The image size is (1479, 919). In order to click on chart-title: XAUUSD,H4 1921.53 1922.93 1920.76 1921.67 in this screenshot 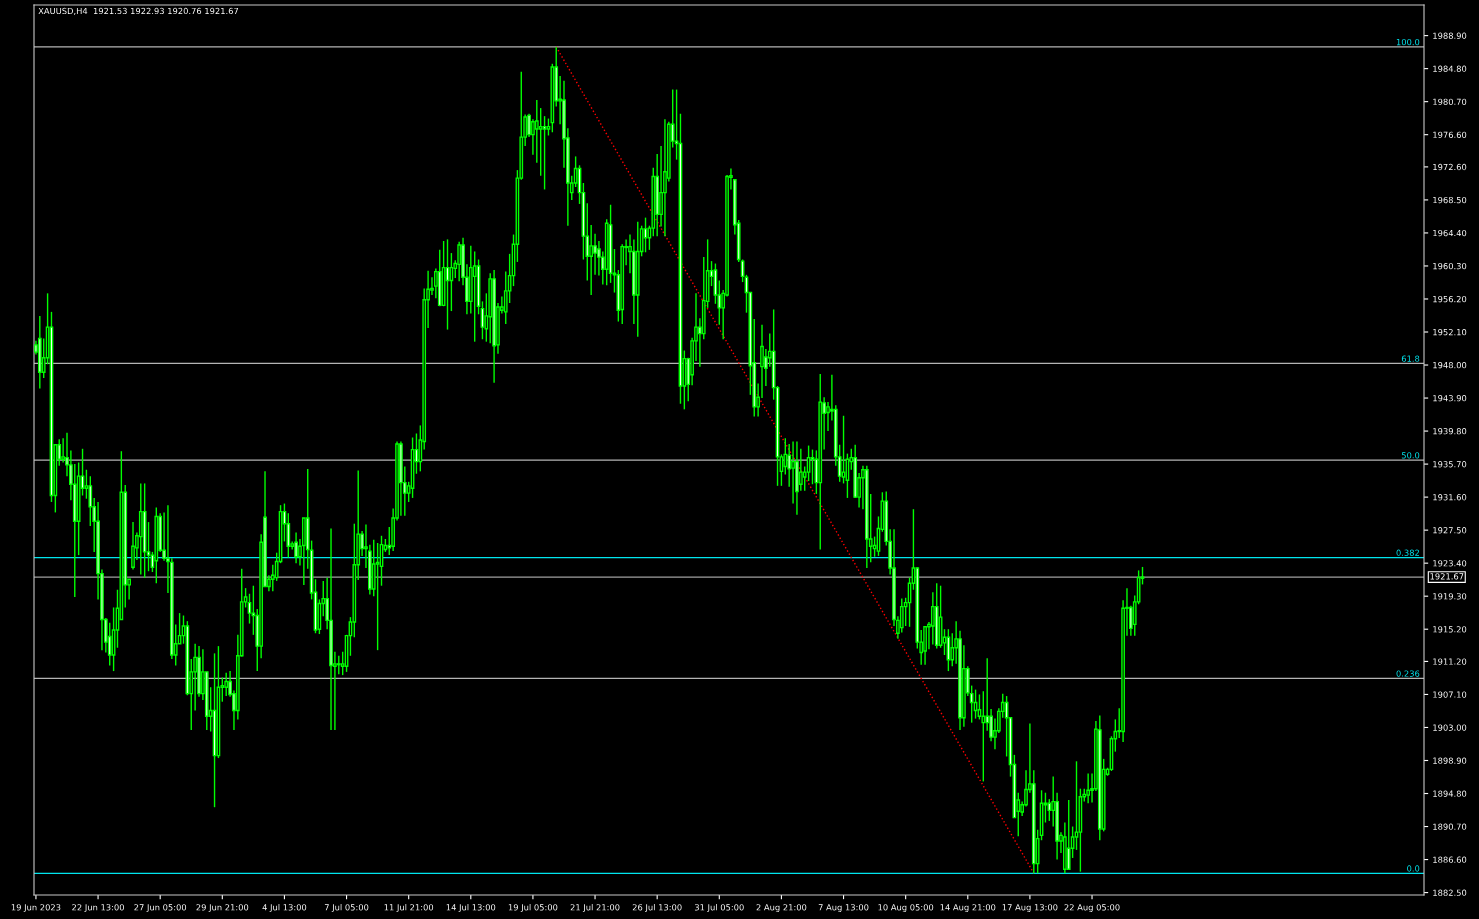, I will do `click(138, 11)`.